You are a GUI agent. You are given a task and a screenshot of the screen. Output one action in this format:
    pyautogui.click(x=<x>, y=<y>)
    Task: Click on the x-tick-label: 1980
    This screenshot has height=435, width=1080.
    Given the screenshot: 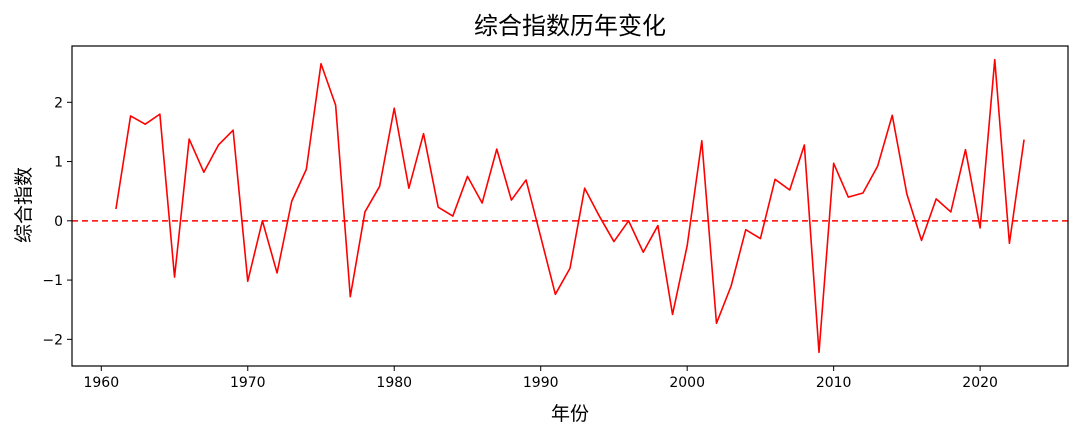 What is the action you would take?
    pyautogui.click(x=394, y=383)
    